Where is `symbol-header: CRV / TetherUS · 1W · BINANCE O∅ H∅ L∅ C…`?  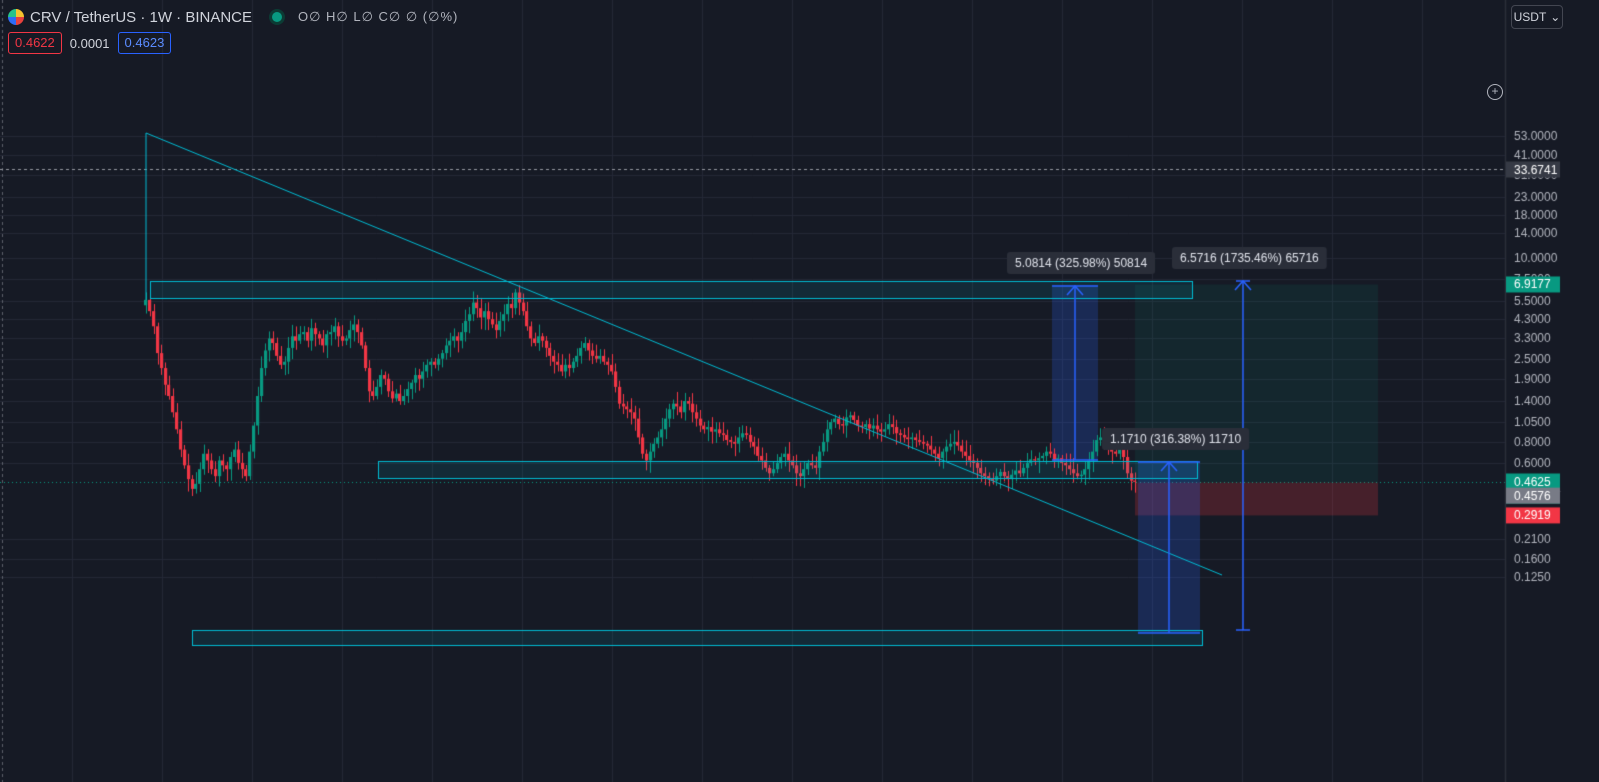
symbol-header: CRV / TetherUS · 1W · BINANCE O∅ H∅ L∅ C… is located at coordinates (233, 17).